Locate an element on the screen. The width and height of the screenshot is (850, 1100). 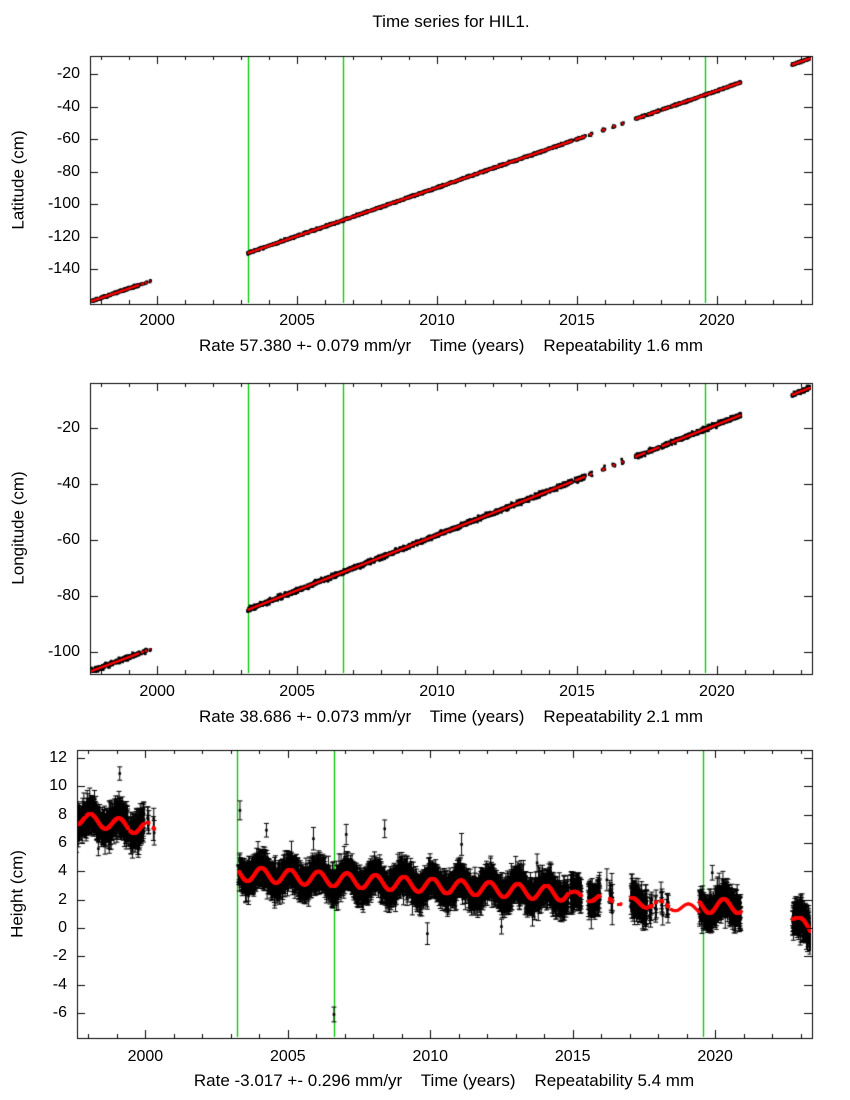
y-tick-label: 4 is located at coordinates (62, 871).